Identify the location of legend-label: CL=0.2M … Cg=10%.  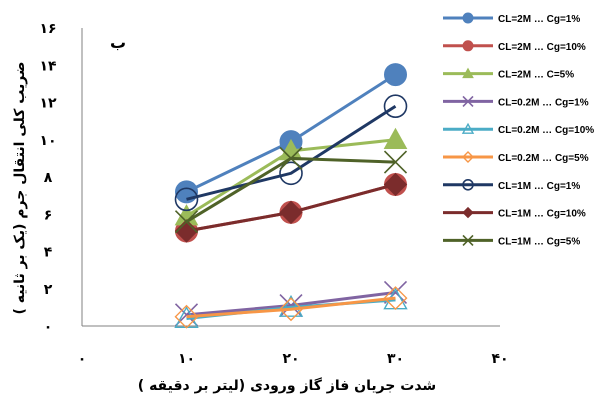
(546, 130).